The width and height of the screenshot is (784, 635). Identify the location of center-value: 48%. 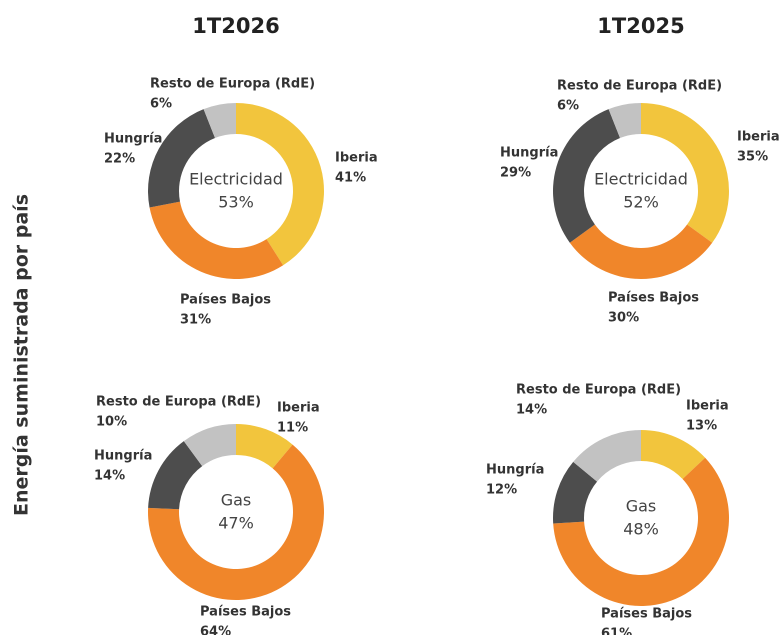
(641, 529).